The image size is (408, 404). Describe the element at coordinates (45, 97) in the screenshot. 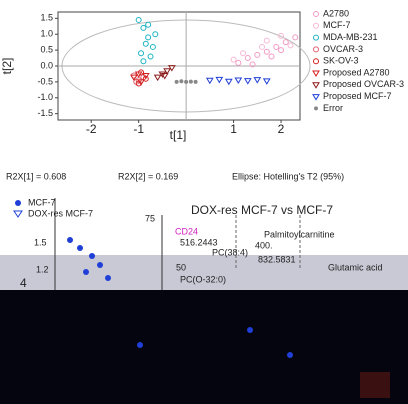

I see `y-tick-label: -1.0` at that location.